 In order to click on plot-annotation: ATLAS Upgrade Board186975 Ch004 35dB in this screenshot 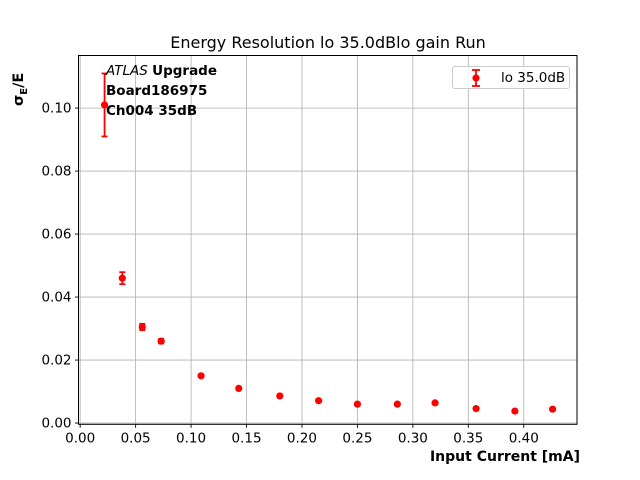, I will do `click(161, 91)`.